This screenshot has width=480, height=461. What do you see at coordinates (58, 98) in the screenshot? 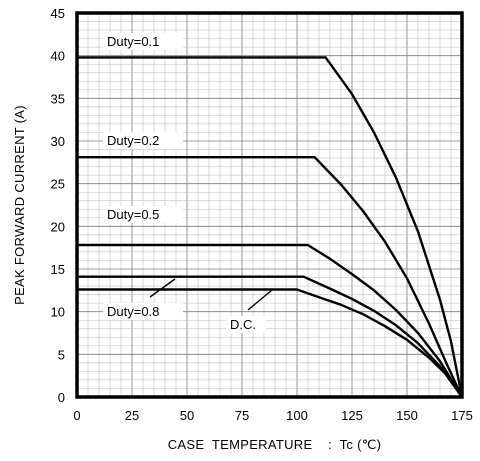
I see `y-tick-label: 35` at bounding box center [58, 98].